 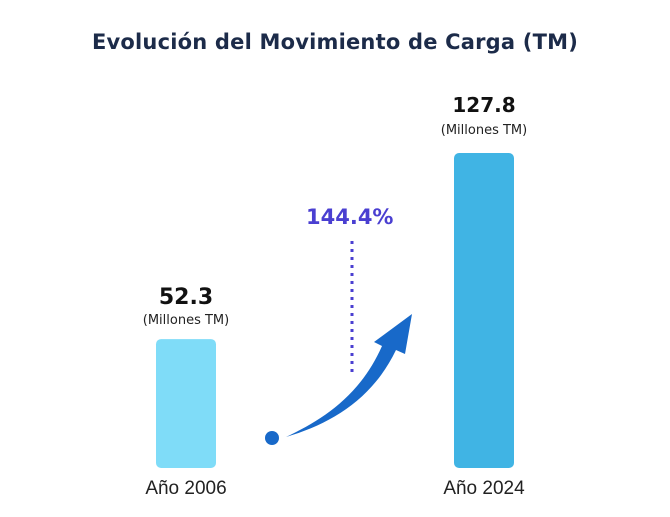 What do you see at coordinates (484, 488) in the screenshot?
I see `x-tick-label-2: Año 2024` at bounding box center [484, 488].